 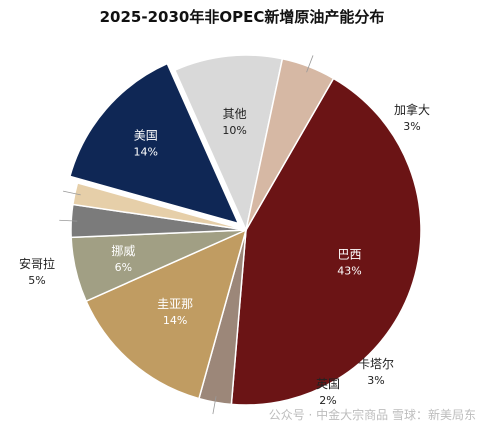 What do you see at coordinates (37, 263) in the screenshot?
I see `slice-label-9: 安哥拉` at bounding box center [37, 263].